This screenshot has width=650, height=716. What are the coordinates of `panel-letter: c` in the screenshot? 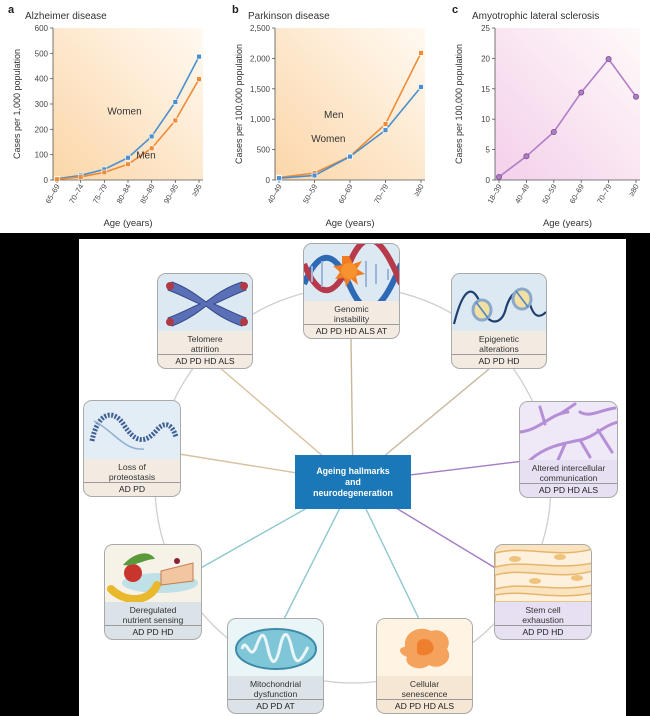 It's located at (455, 10).